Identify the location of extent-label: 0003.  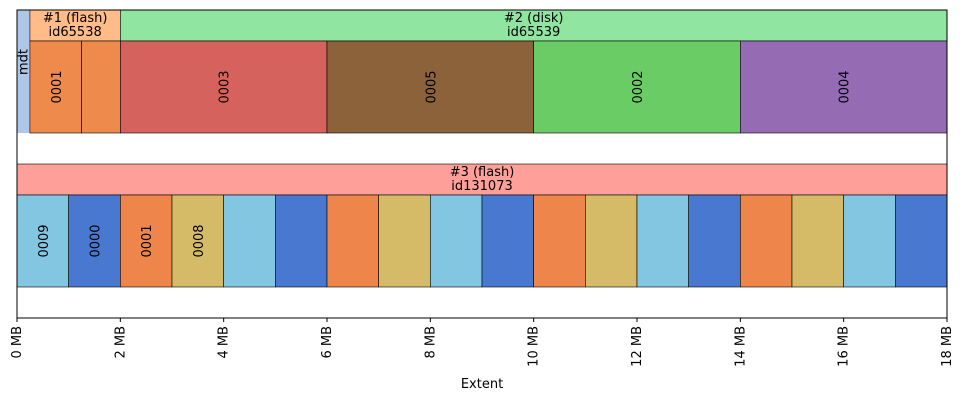
(225, 86).